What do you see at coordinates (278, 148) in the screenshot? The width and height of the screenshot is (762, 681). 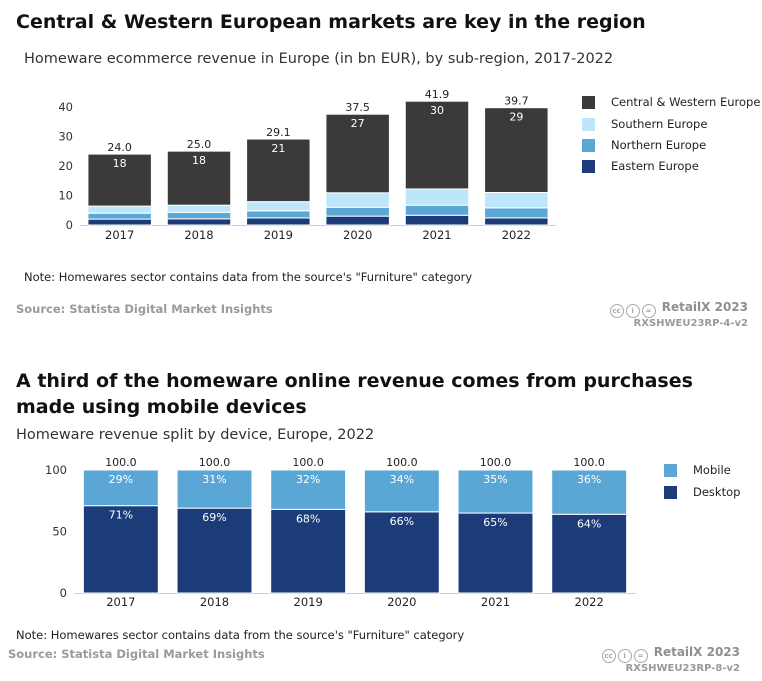 I see `chart1-data-label: 21` at bounding box center [278, 148].